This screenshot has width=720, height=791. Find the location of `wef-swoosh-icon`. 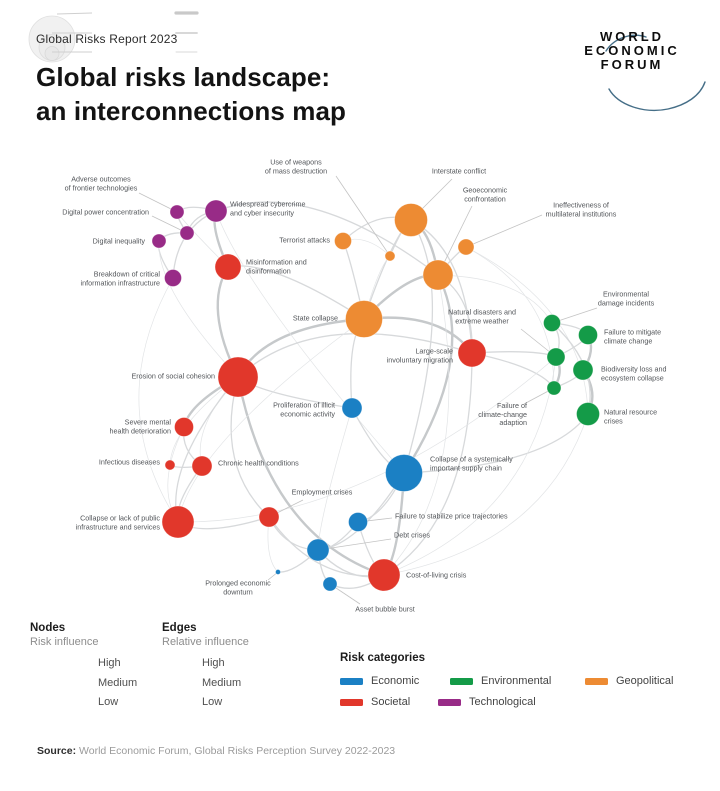

wef-swoosh-icon is located at coordinates (655, 73).